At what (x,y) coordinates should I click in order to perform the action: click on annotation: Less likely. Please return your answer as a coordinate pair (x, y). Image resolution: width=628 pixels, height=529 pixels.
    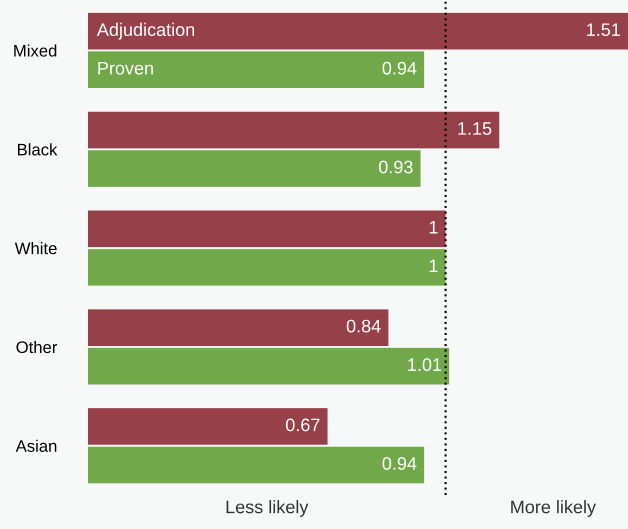
    Looking at the image, I should click on (267, 508).